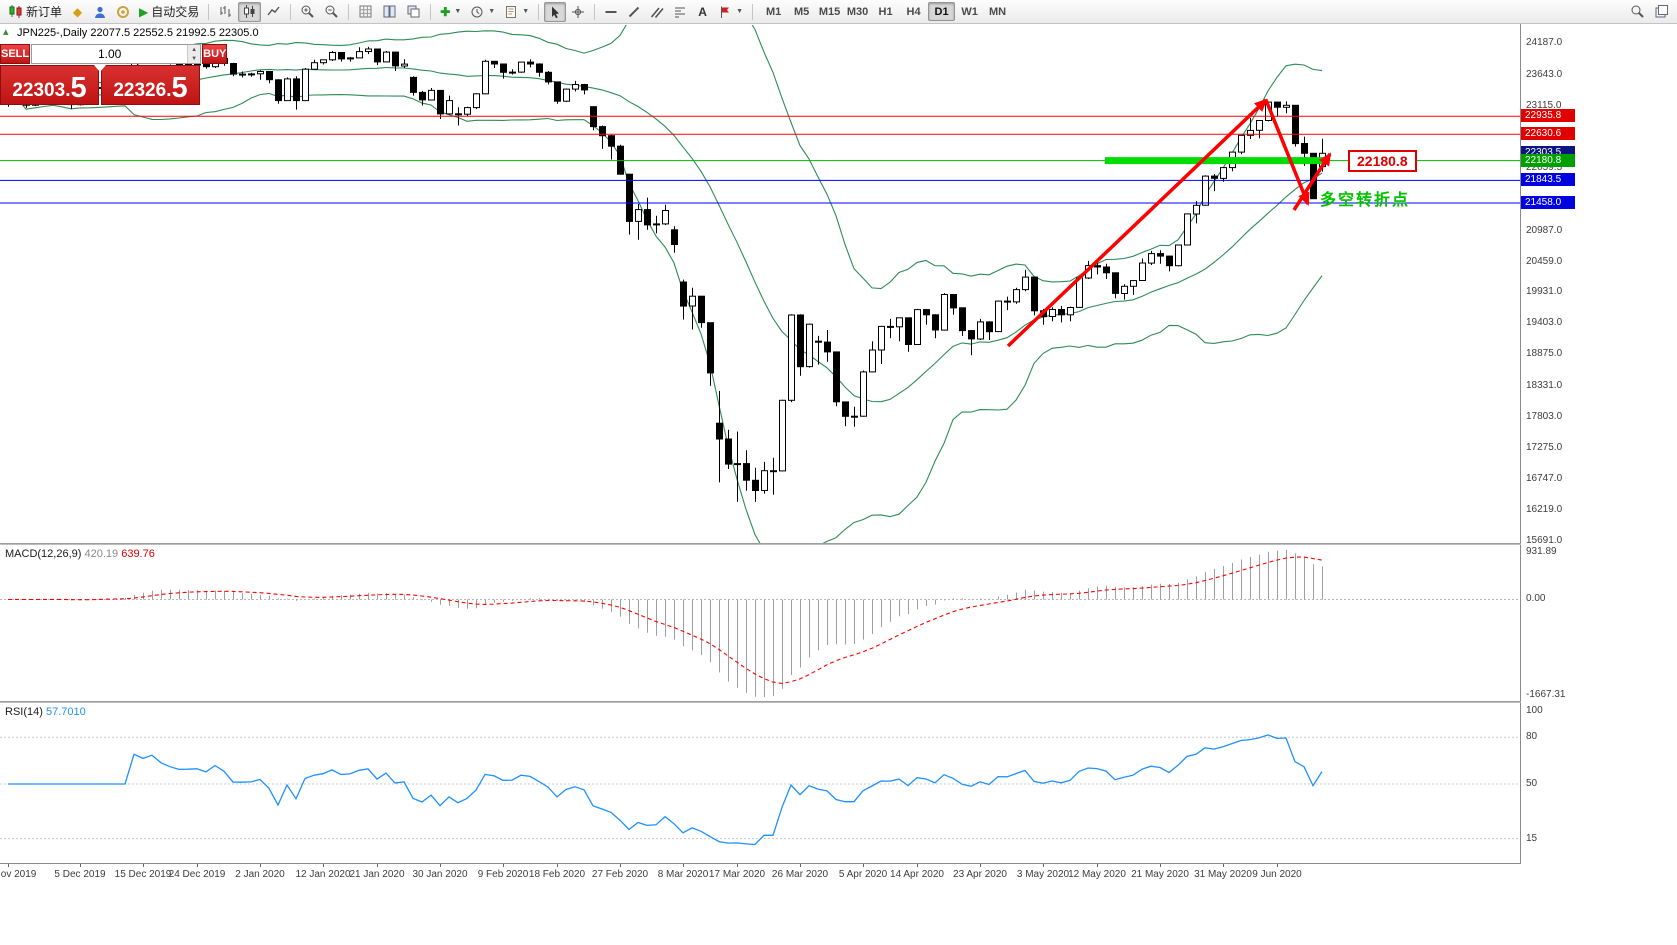  I want to click on crosshair-tool-button, so click(578, 12).